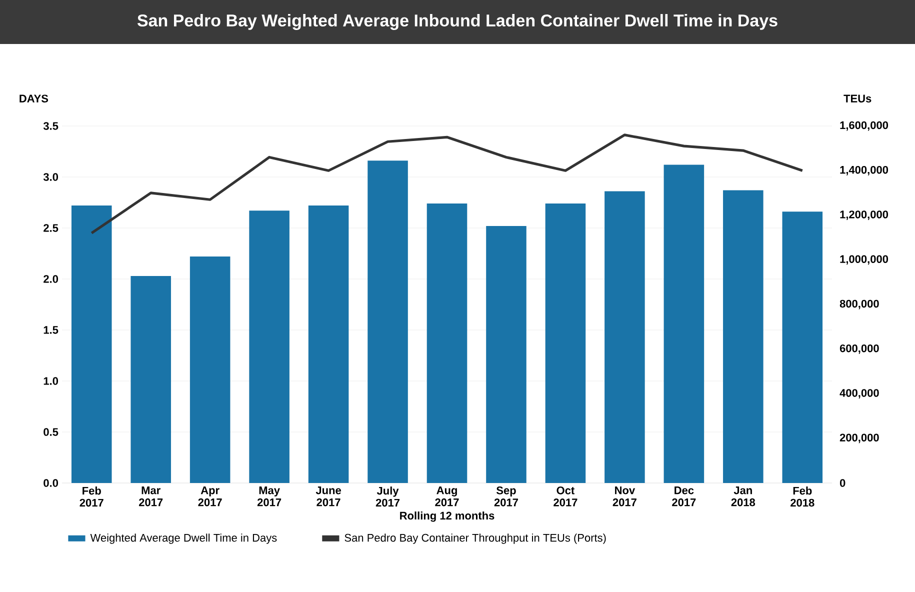 Image resolution: width=915 pixels, height=592 pixels. Describe the element at coordinates (859, 439) in the screenshot. I see `y2-tick-label: 200,000` at that location.